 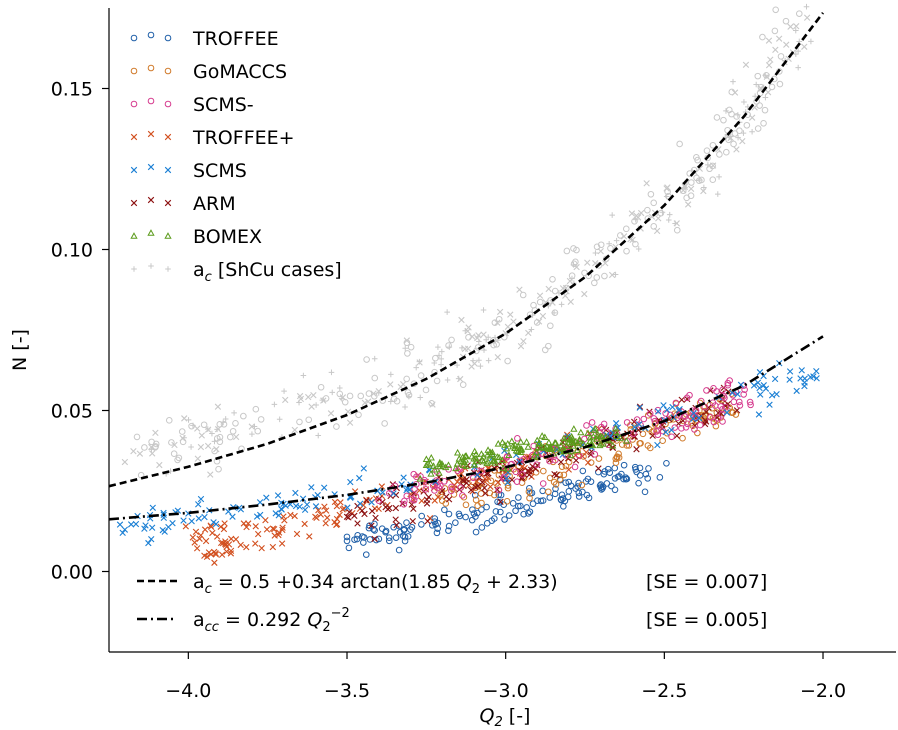 I want to click on y-tick-label: 0.00, so click(x=72, y=573).